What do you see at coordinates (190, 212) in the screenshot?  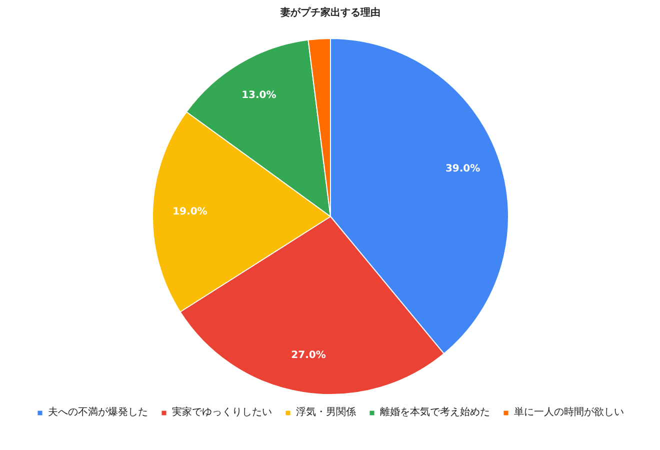 I see `data-label: 19.0%` at bounding box center [190, 212].